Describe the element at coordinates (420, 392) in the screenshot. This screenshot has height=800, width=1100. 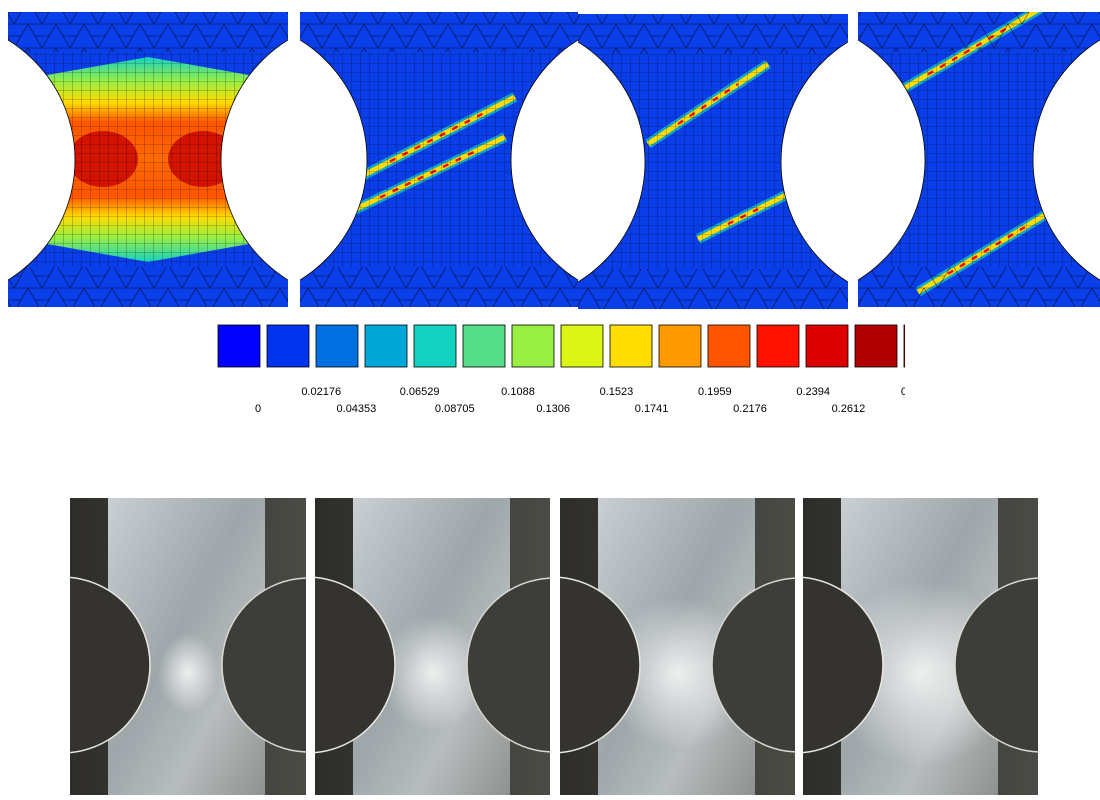
I see `colorbar-label: 0.06529` at that location.